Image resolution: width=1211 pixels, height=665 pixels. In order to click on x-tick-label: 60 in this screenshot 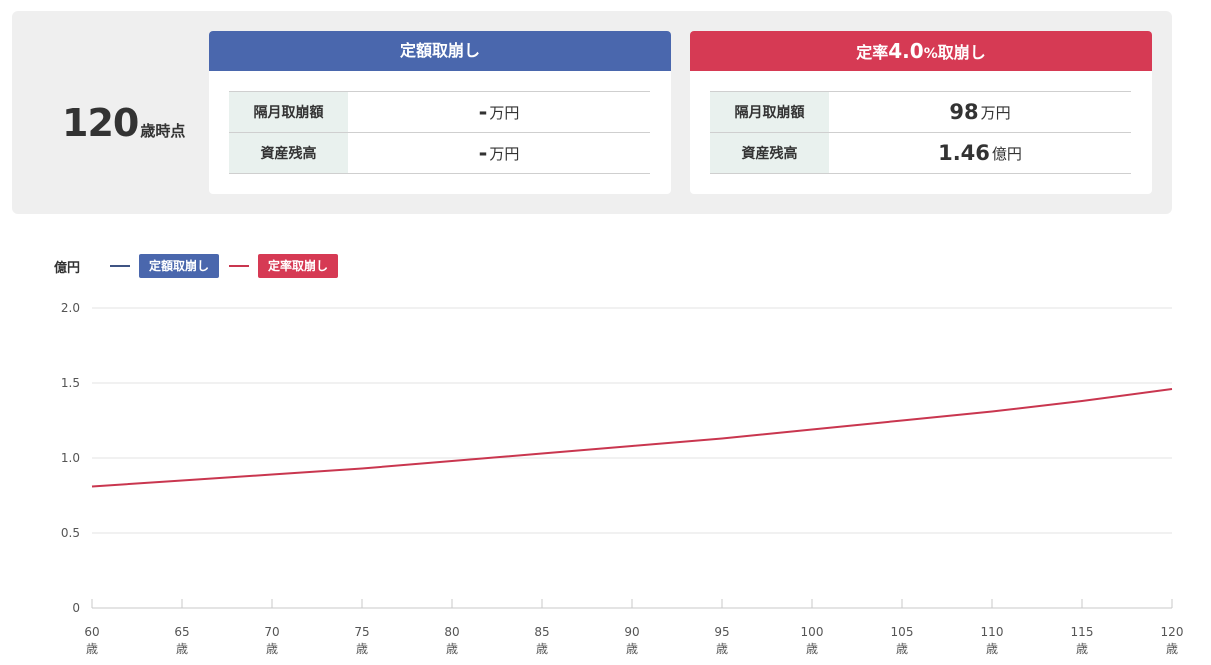, I will do `click(91, 632)`.